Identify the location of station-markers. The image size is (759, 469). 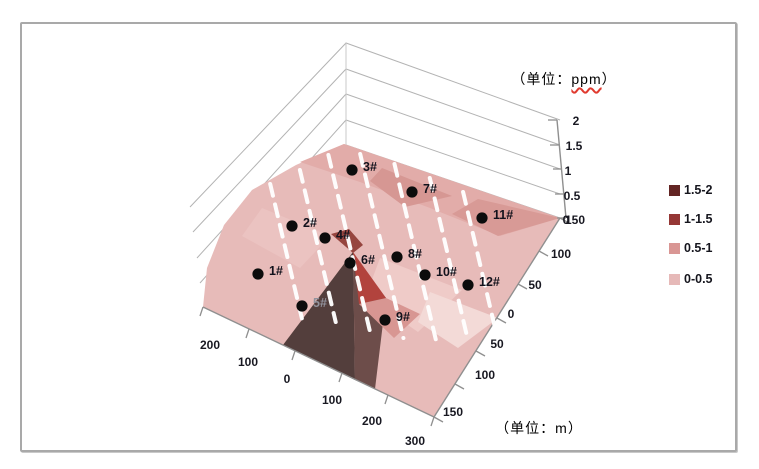
(370, 245).